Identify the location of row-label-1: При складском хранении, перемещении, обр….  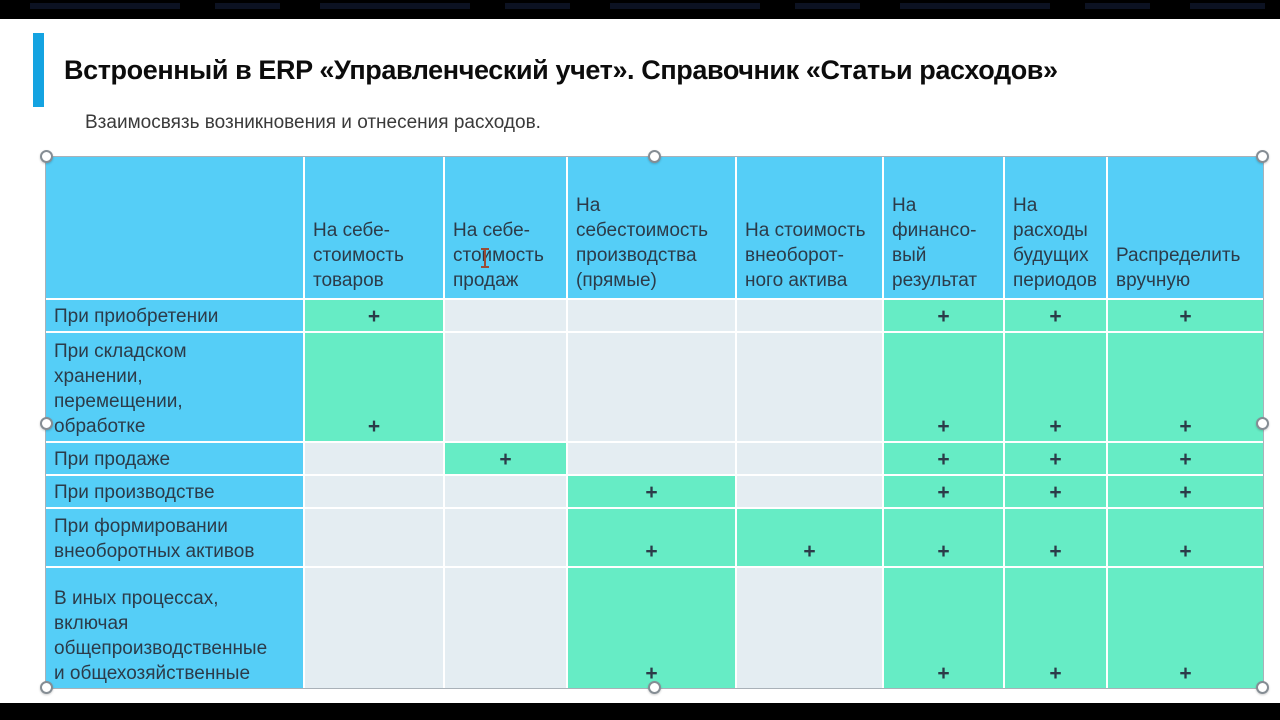
(174, 387).